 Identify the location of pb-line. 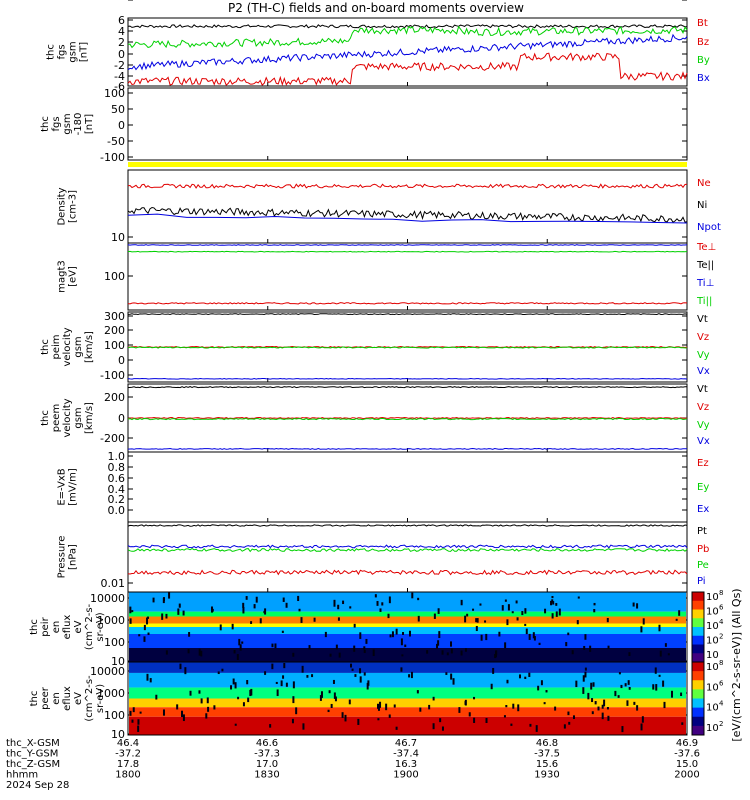
(407, 572).